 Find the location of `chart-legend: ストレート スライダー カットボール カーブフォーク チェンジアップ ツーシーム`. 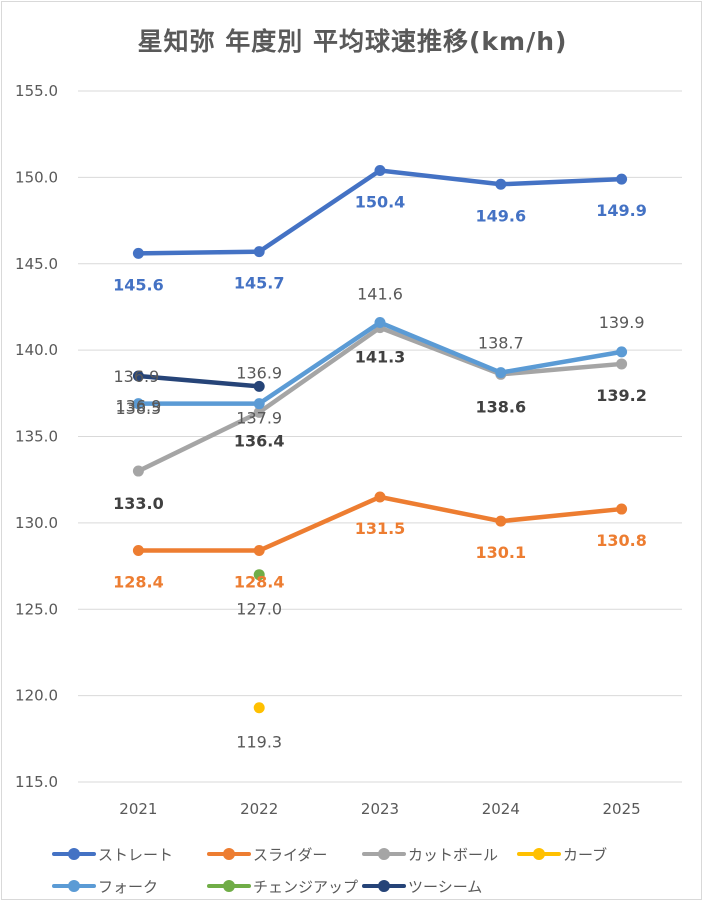

chart-legend: ストレート スライダー カットボール カーブフォーク チェンジアップ ツーシーム is located at coordinates (362, 870).